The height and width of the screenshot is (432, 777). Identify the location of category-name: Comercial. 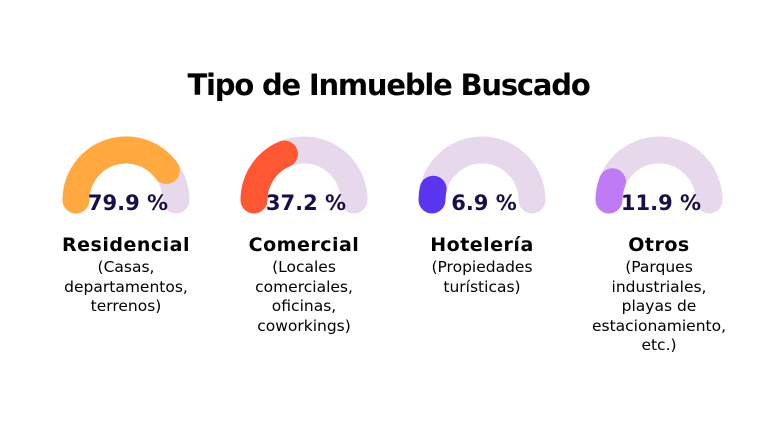
(304, 245).